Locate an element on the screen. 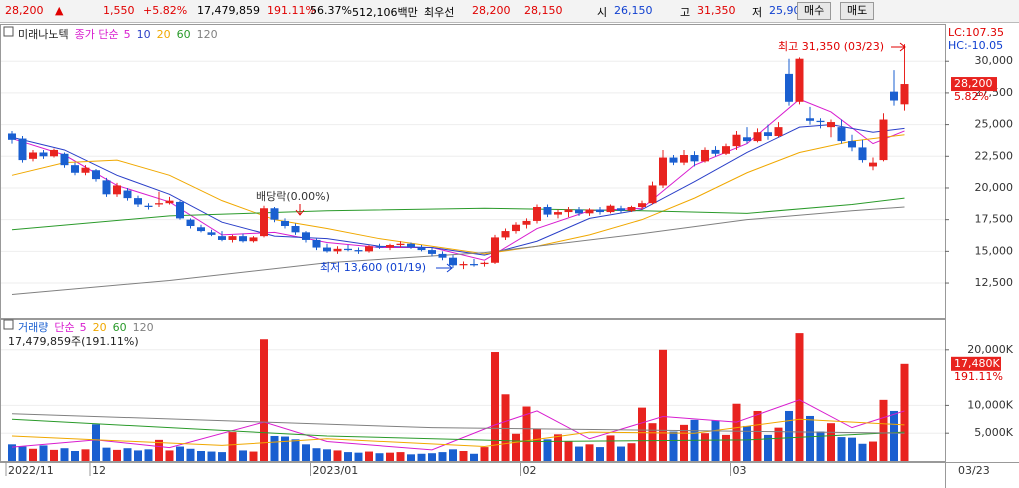  x-tick-label: 02 is located at coordinates (530, 470).